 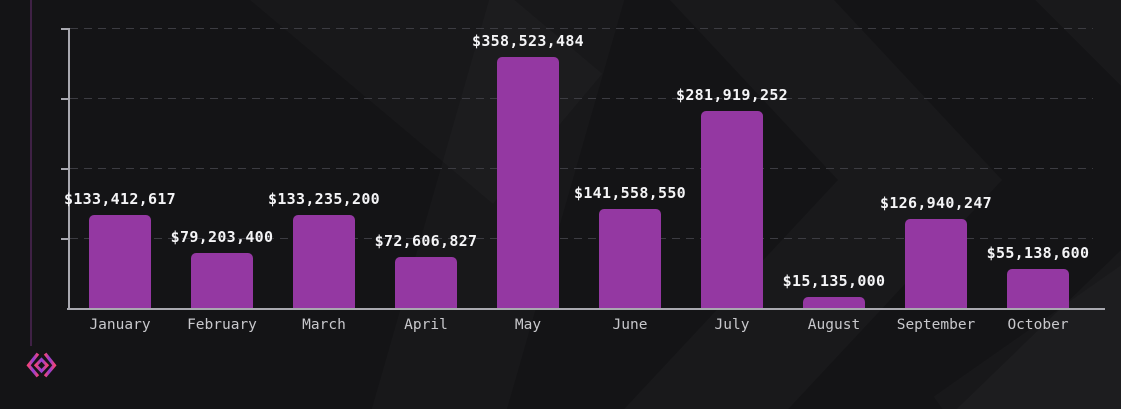 I want to click on x-axis-label: October, so click(x=1038, y=325).